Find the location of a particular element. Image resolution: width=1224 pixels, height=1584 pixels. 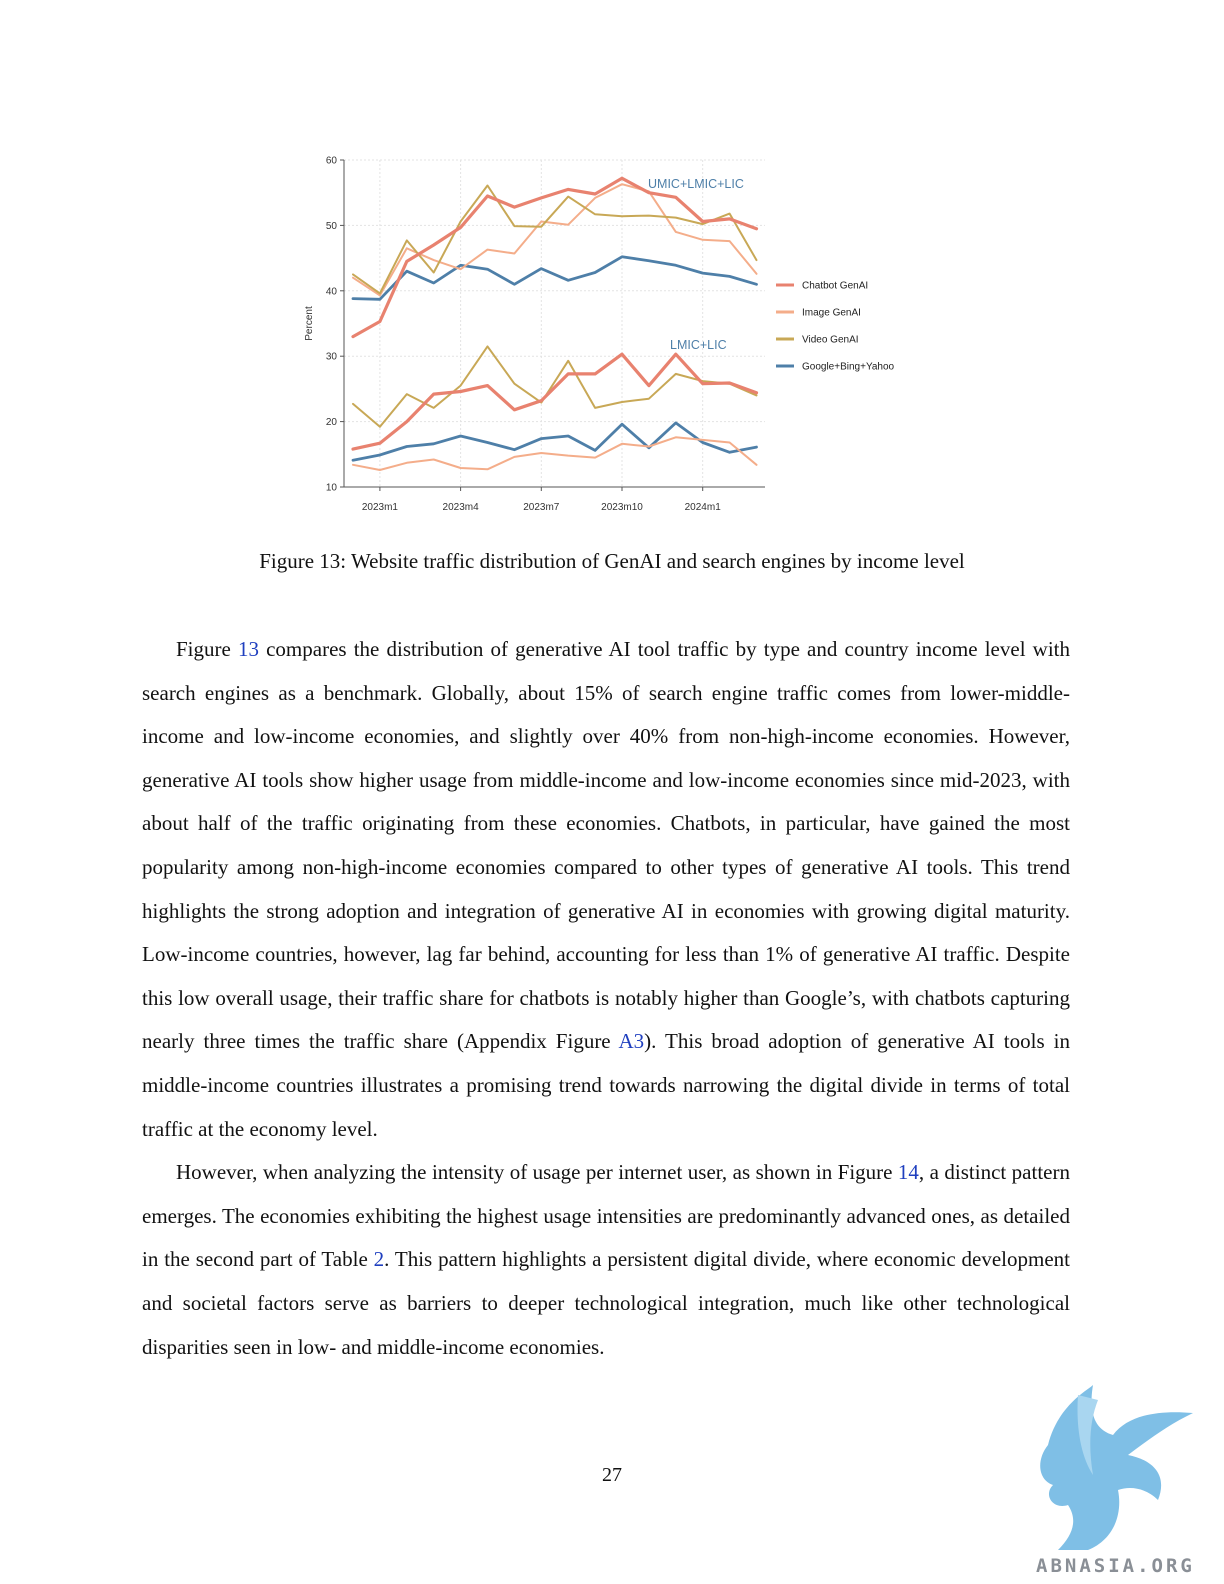

series-line-chatbot-genai-lmic-lic is located at coordinates (555, 401).